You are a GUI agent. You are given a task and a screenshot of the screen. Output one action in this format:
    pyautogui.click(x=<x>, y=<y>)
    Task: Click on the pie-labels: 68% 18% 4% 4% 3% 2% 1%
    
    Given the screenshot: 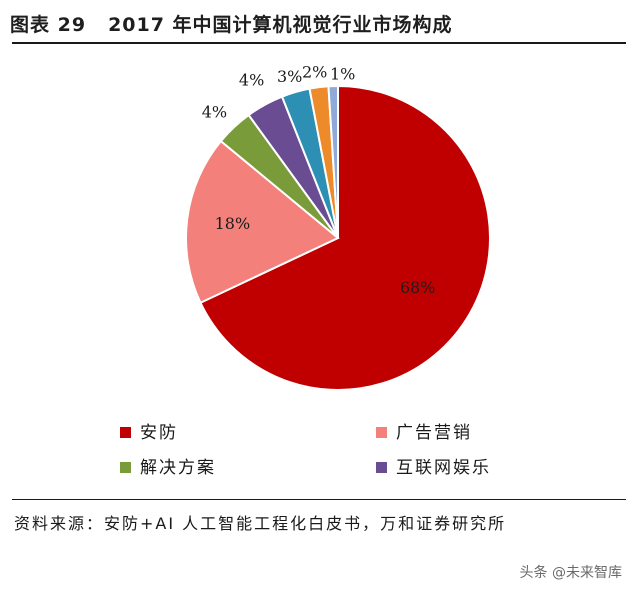 What is the action you would take?
    pyautogui.click(x=319, y=180)
    